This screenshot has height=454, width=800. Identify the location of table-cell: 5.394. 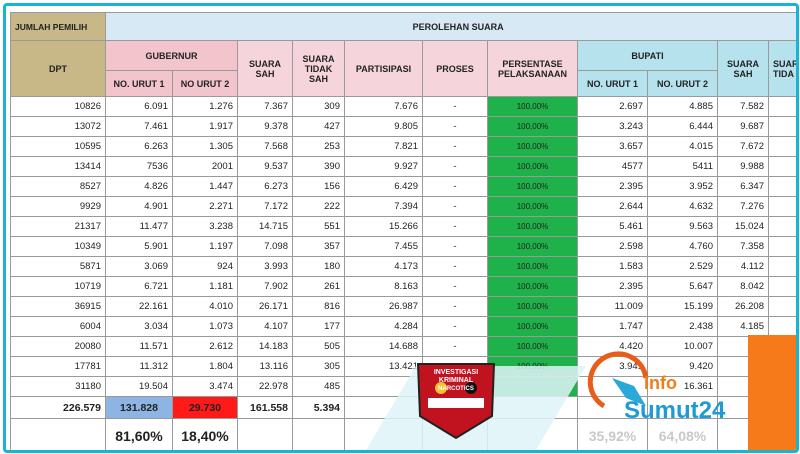
(318, 407).